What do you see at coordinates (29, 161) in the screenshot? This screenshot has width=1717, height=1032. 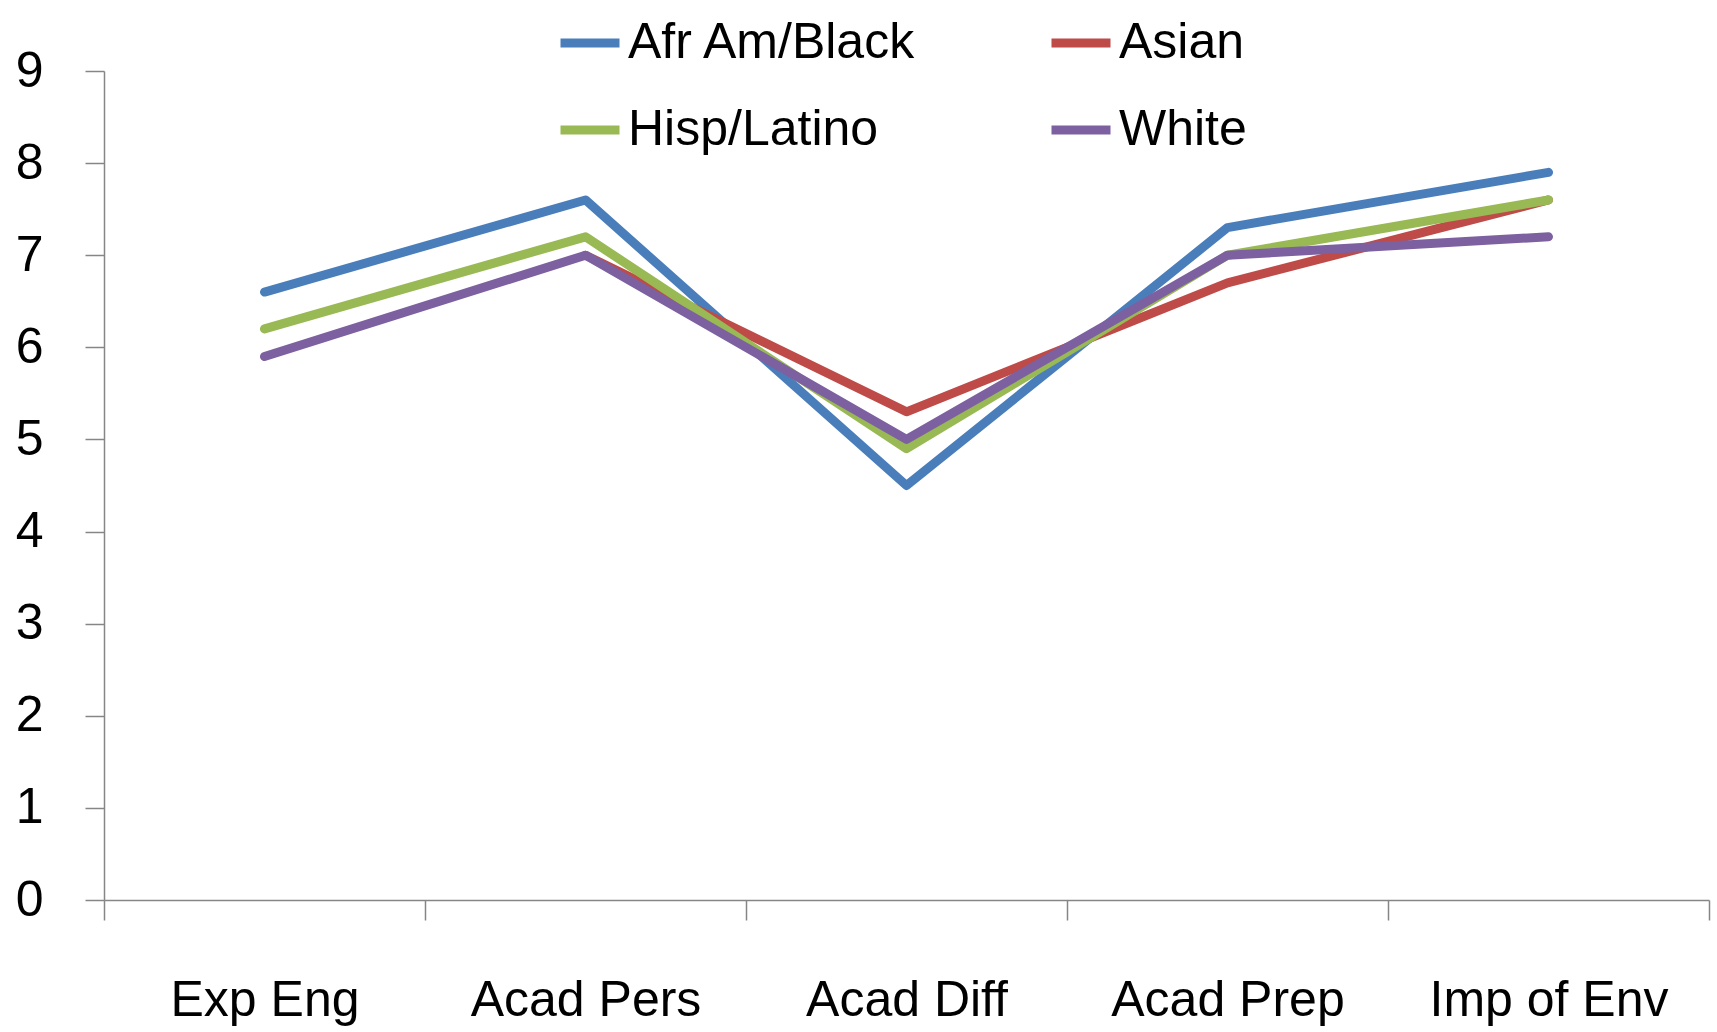 I see `y-tick-label: 8` at bounding box center [29, 161].